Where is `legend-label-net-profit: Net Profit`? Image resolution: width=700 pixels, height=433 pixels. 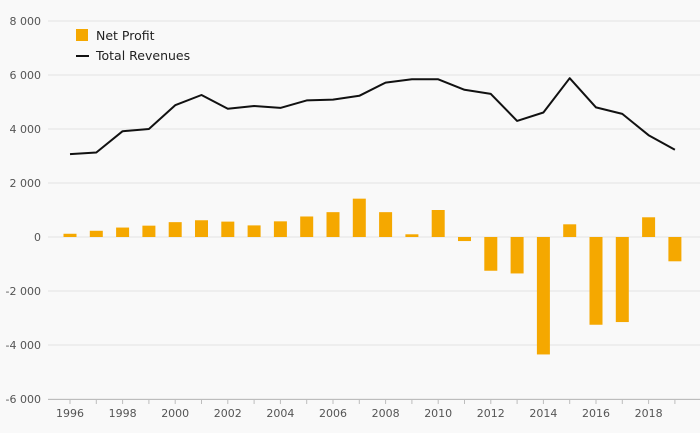
legend-label-net-profit: Net Profit is located at coordinates (125, 35).